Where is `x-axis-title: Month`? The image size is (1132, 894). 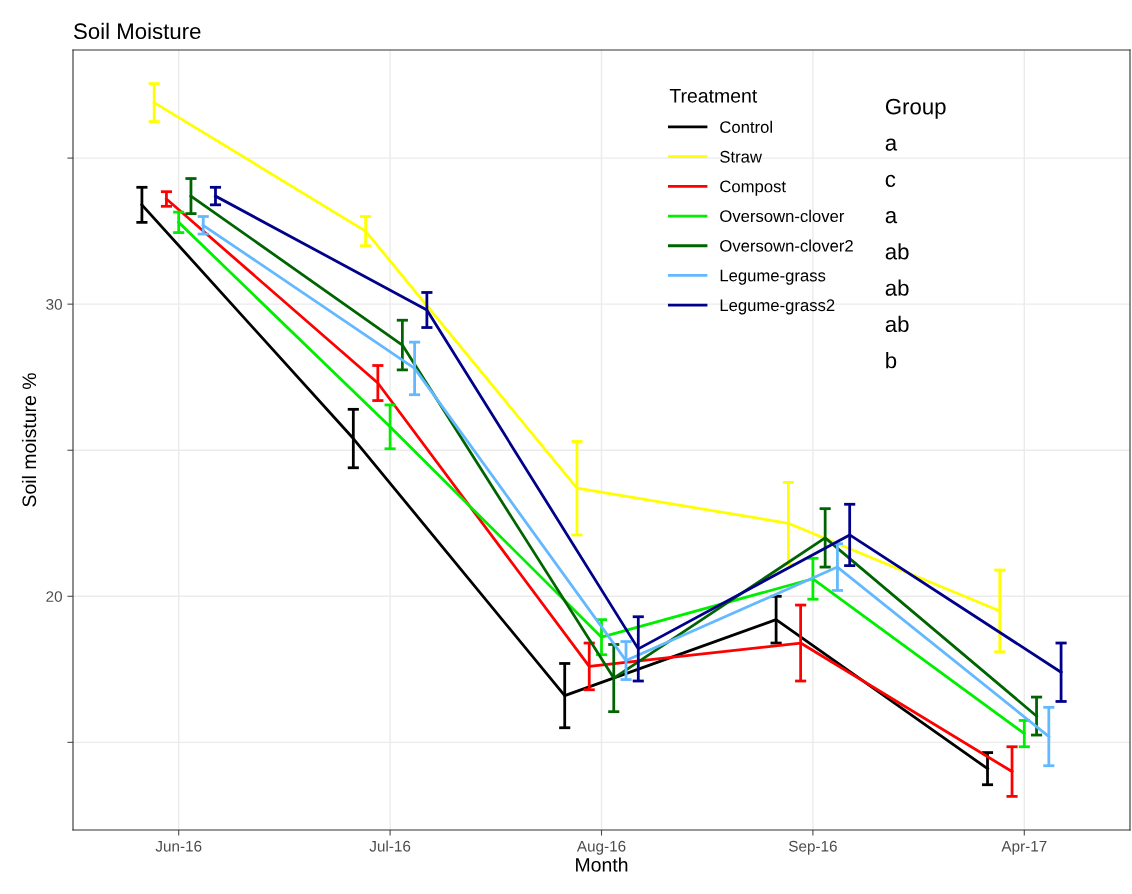 x-axis-title: Month is located at coordinates (602, 864).